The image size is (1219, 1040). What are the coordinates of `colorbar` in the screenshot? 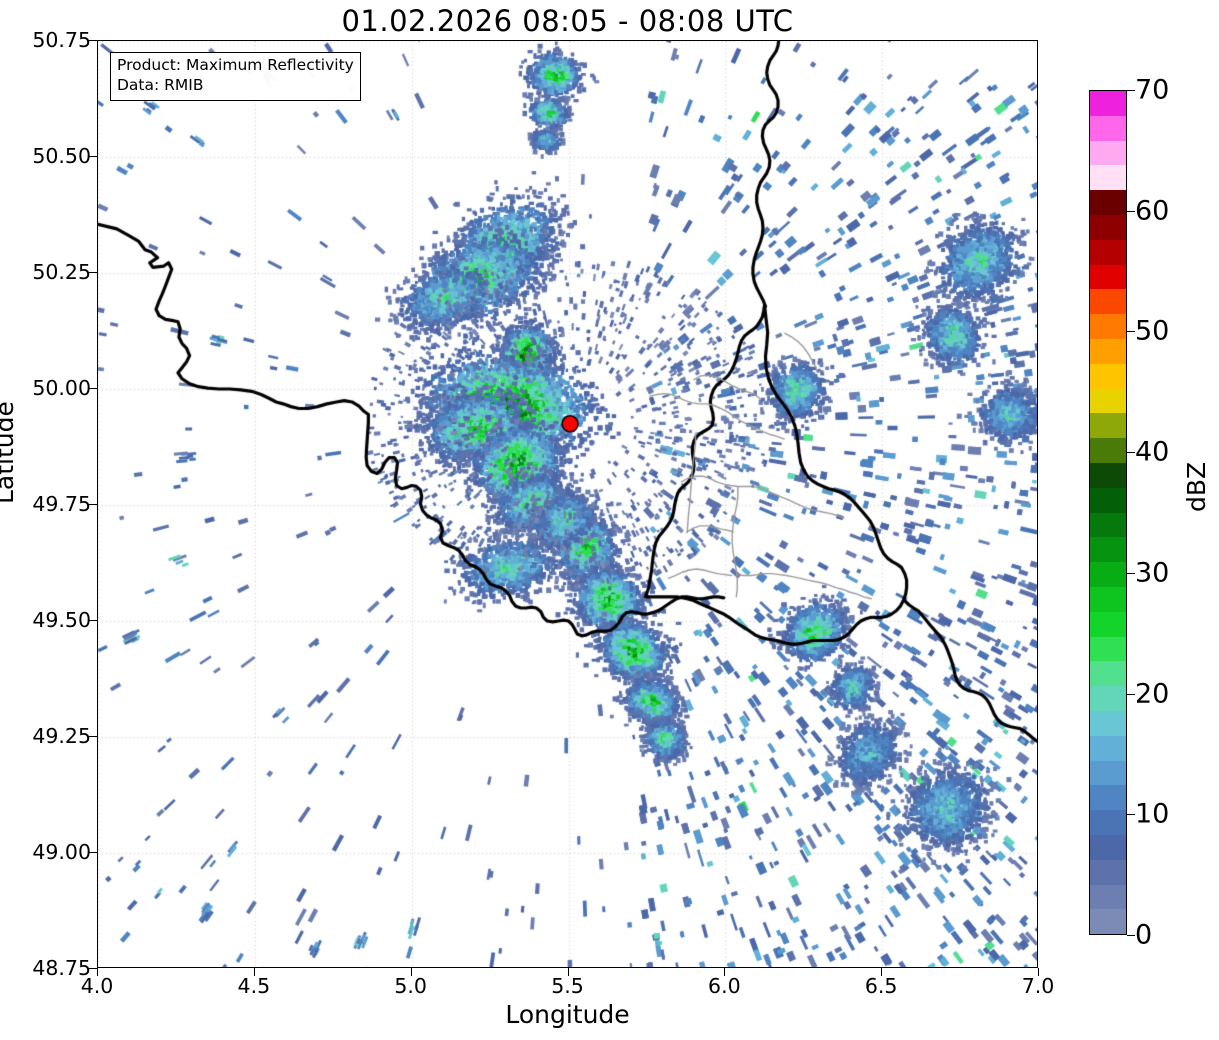 It's located at (1108, 512).